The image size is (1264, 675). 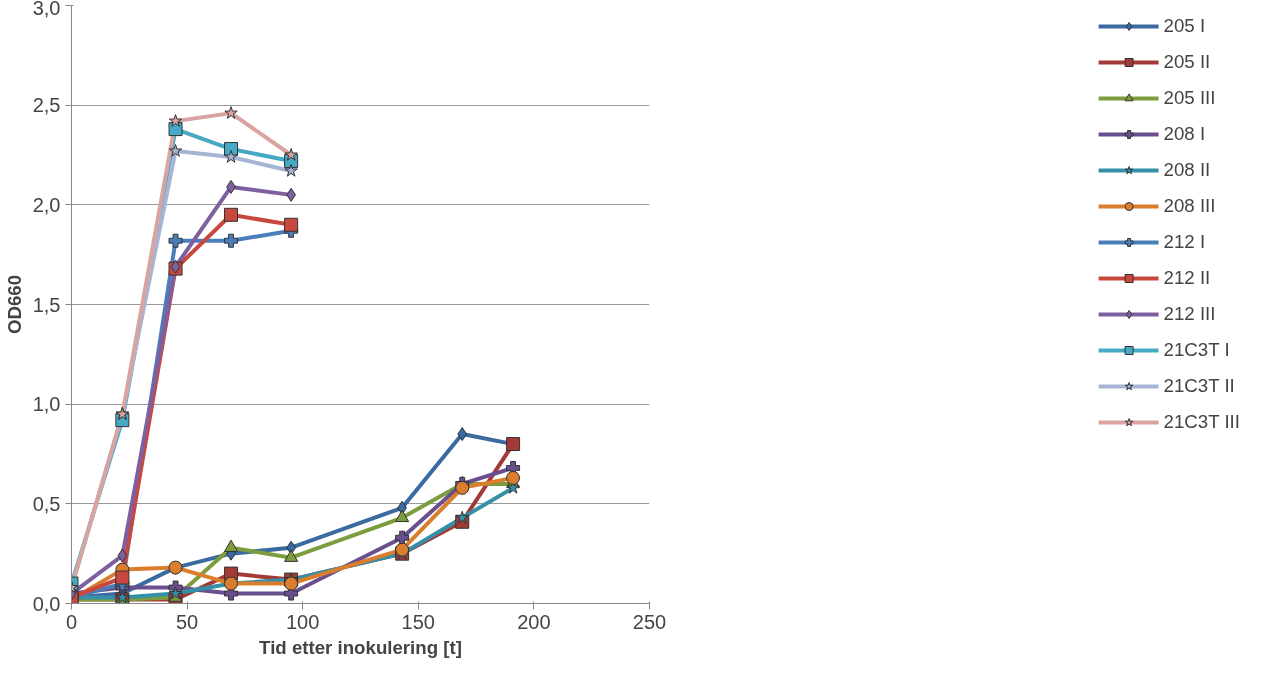 What do you see at coordinates (14, 304) in the screenshot?
I see `y-axis-title: OD660` at bounding box center [14, 304].